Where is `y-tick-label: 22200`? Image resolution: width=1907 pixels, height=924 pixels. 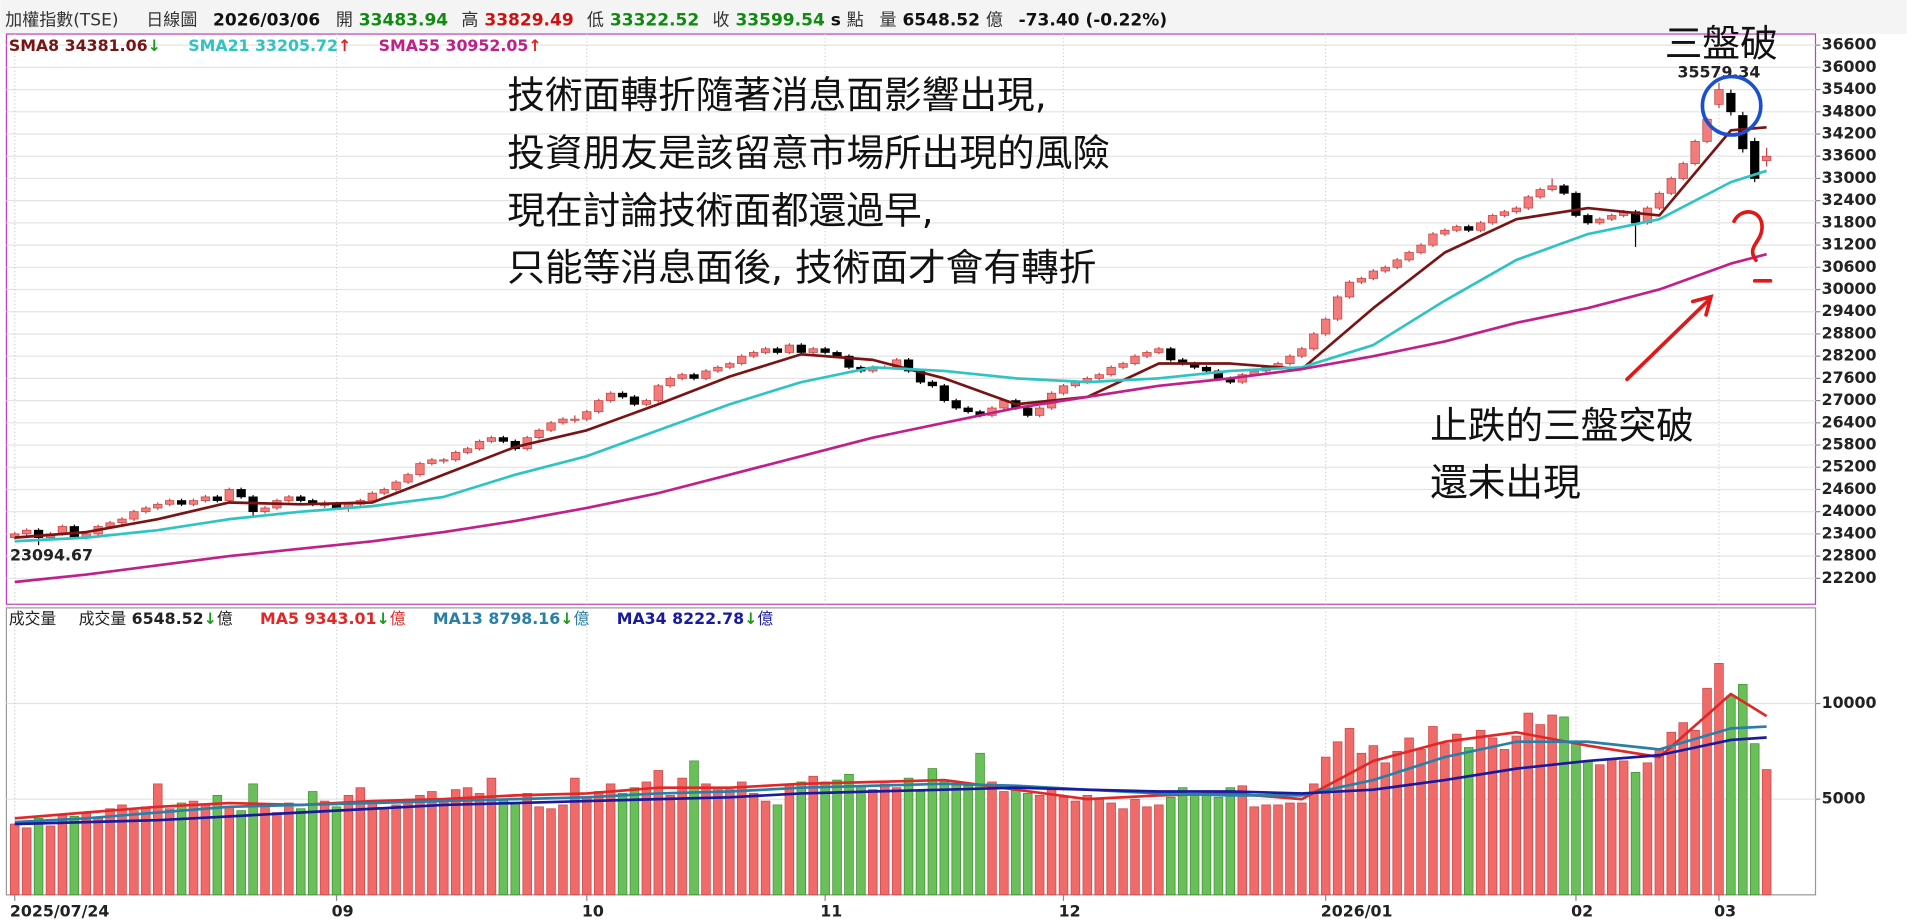 y-tick-label: 22200 is located at coordinates (1849, 577).